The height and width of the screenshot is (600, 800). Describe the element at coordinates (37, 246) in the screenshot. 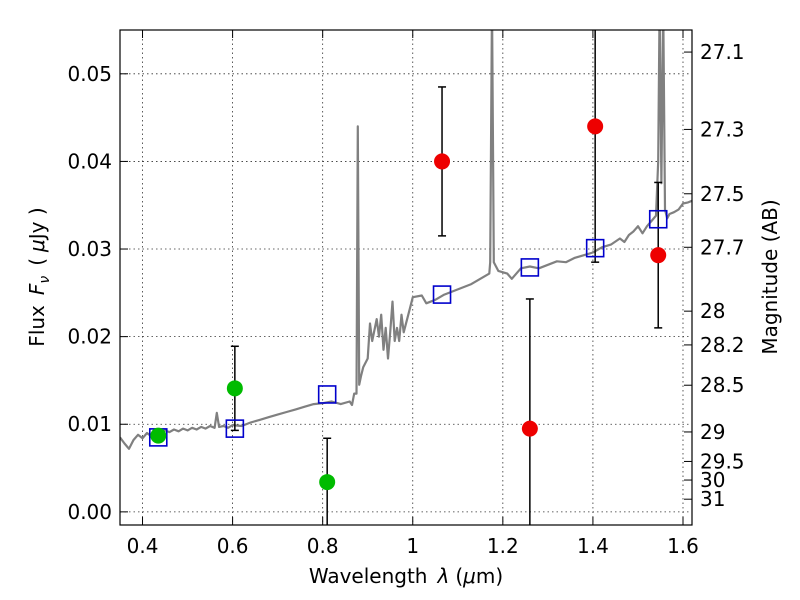

I see `y-axis-label-unit-mu: μ` at that location.